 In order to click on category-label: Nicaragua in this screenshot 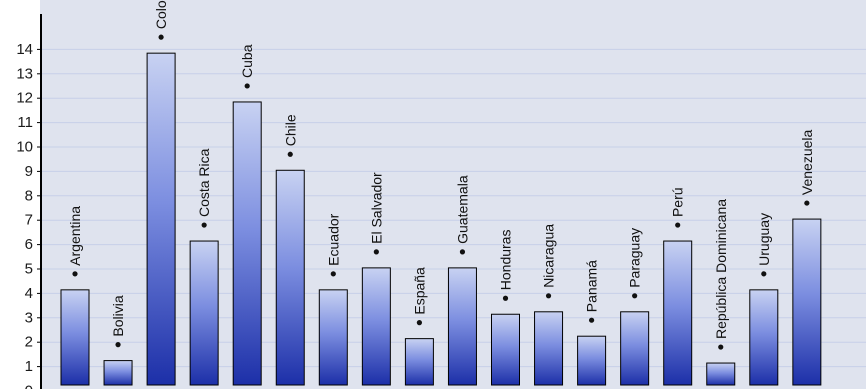, I will do `click(549, 256)`.